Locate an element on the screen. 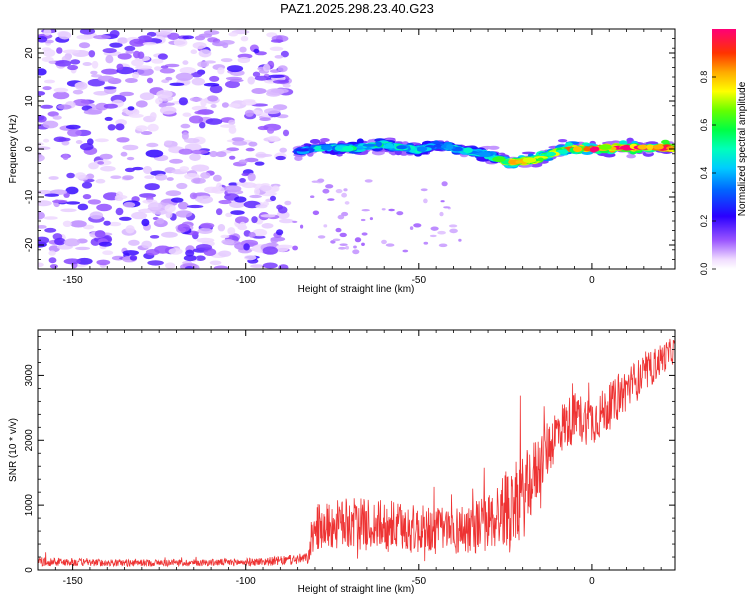  spectrogram-xtick-label: -100 is located at coordinates (246, 280).